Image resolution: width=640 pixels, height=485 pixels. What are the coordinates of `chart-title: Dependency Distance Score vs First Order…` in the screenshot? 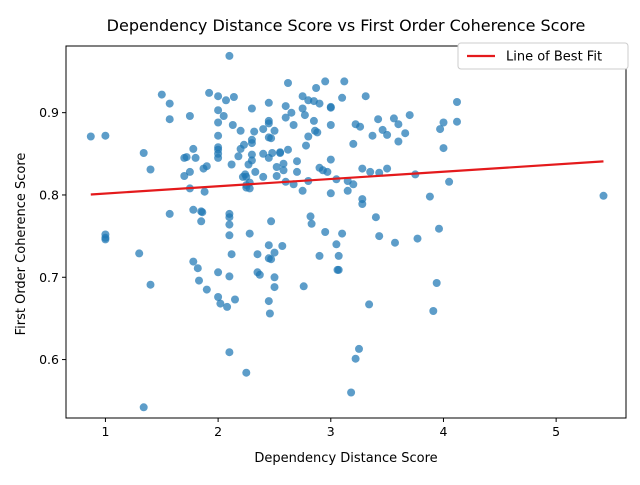 It's located at (346, 25).